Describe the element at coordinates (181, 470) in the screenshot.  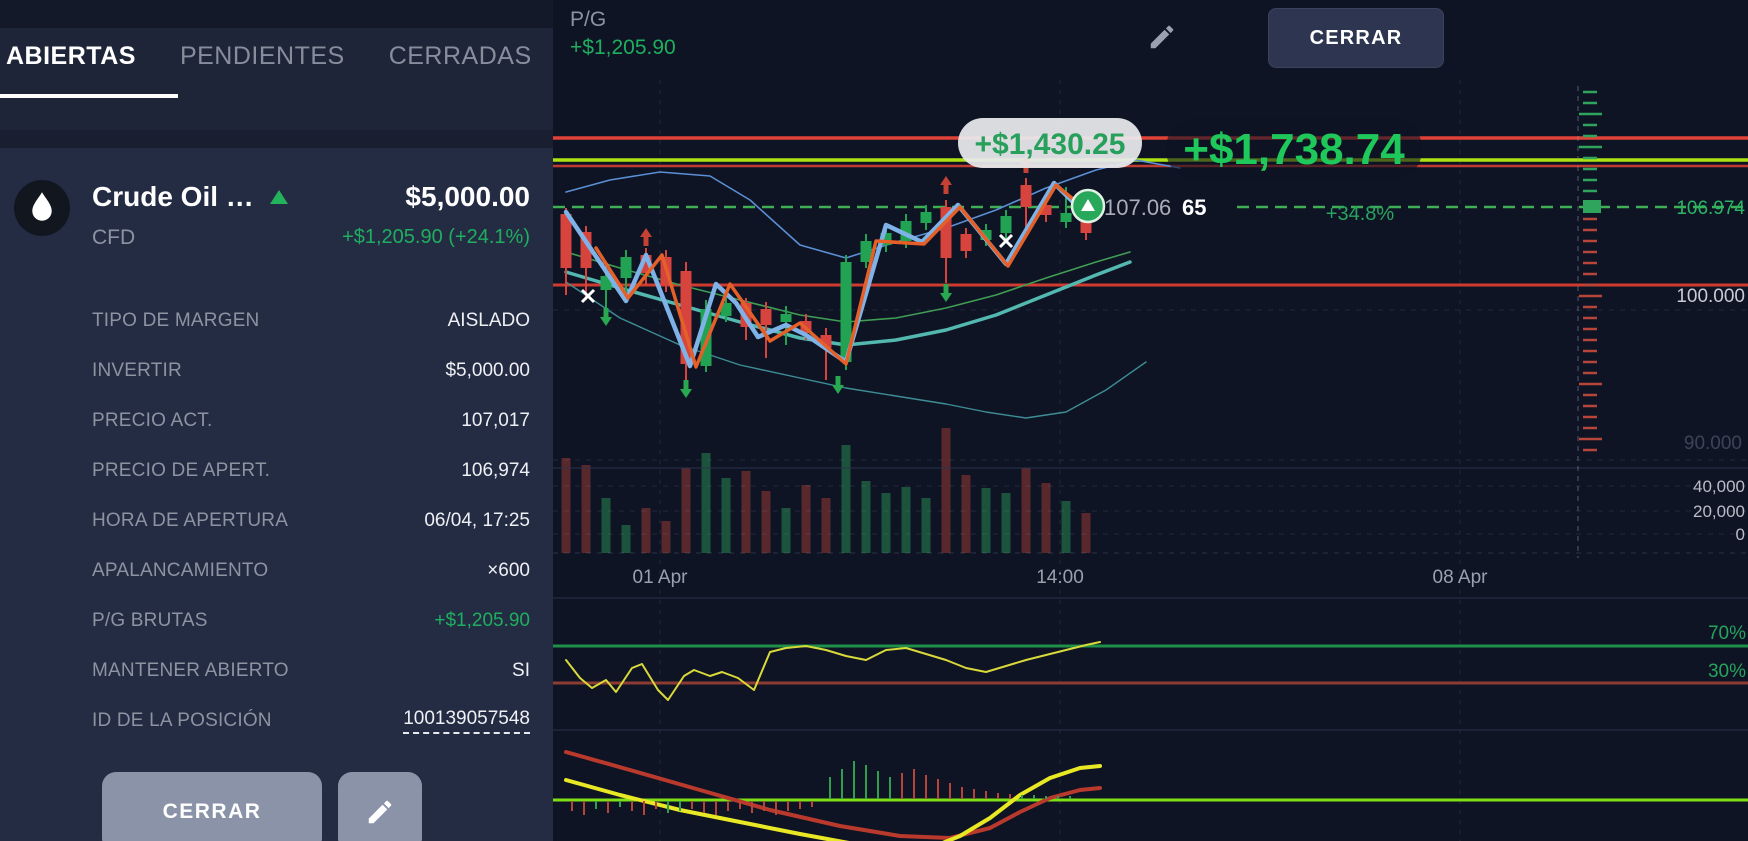
I see `row-label: PRECIO DE APERT.` at that location.